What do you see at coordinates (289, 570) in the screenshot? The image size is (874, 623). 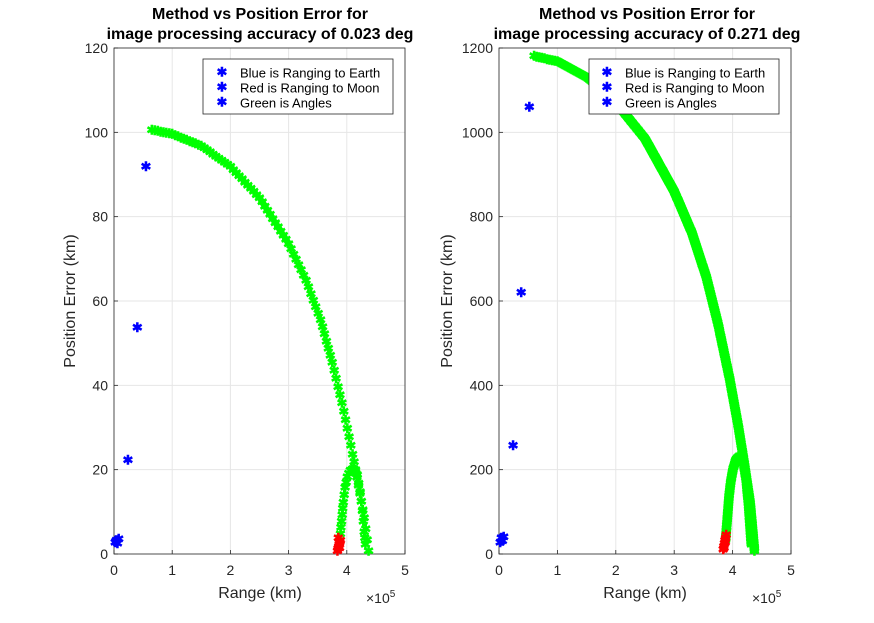 I see `left-x-tick-label: 3` at bounding box center [289, 570].